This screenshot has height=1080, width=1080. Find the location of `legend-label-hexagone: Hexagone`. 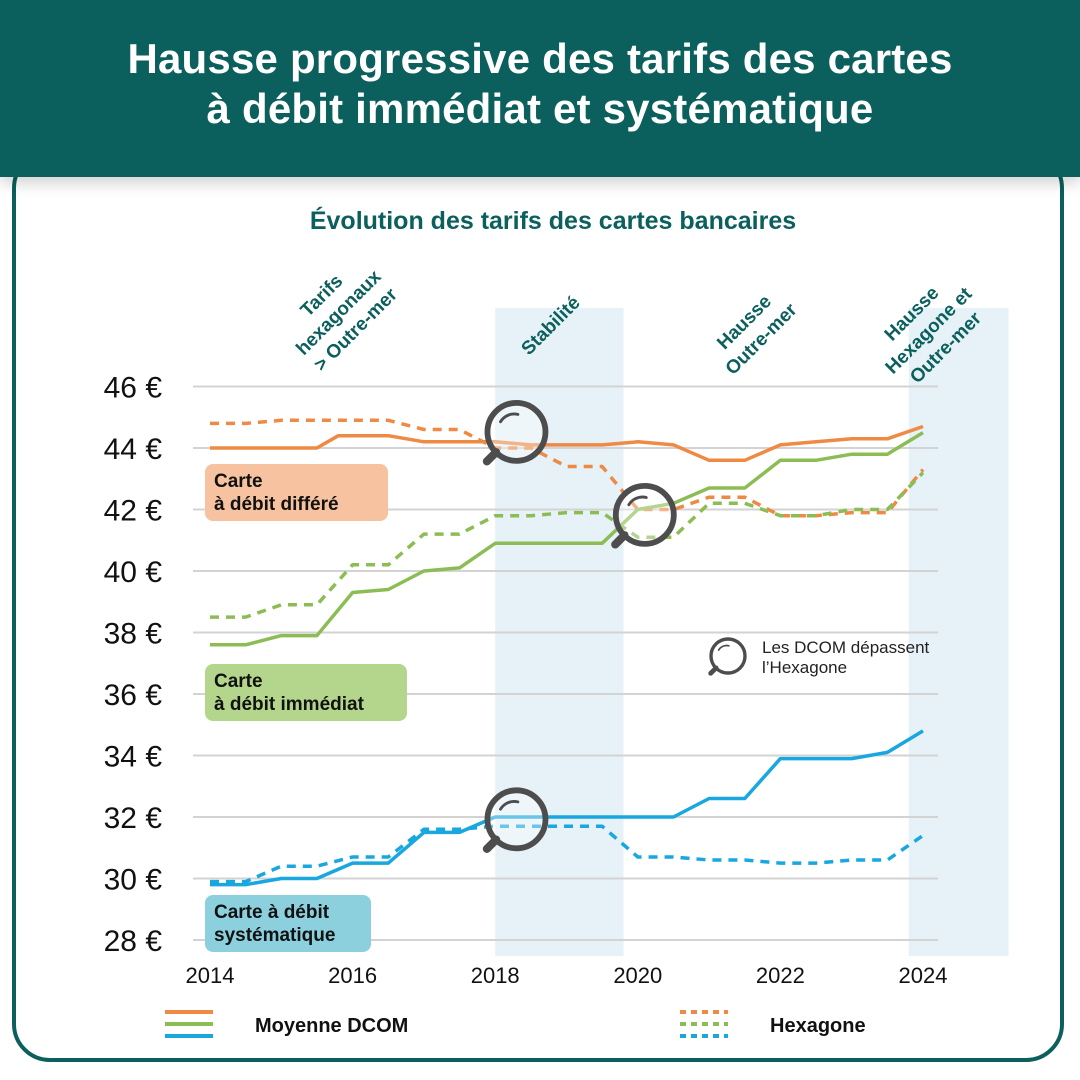

legend-label-hexagone: Hexagone is located at coordinates (818, 1026).